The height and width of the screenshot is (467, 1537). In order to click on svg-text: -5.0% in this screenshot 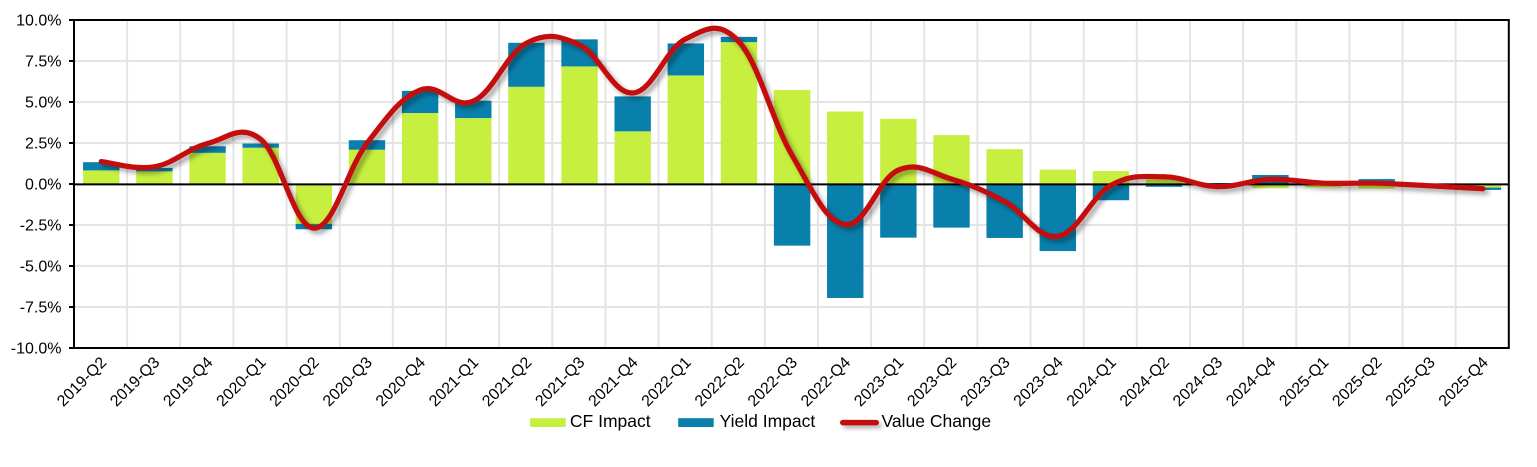, I will do `click(41, 267)`.